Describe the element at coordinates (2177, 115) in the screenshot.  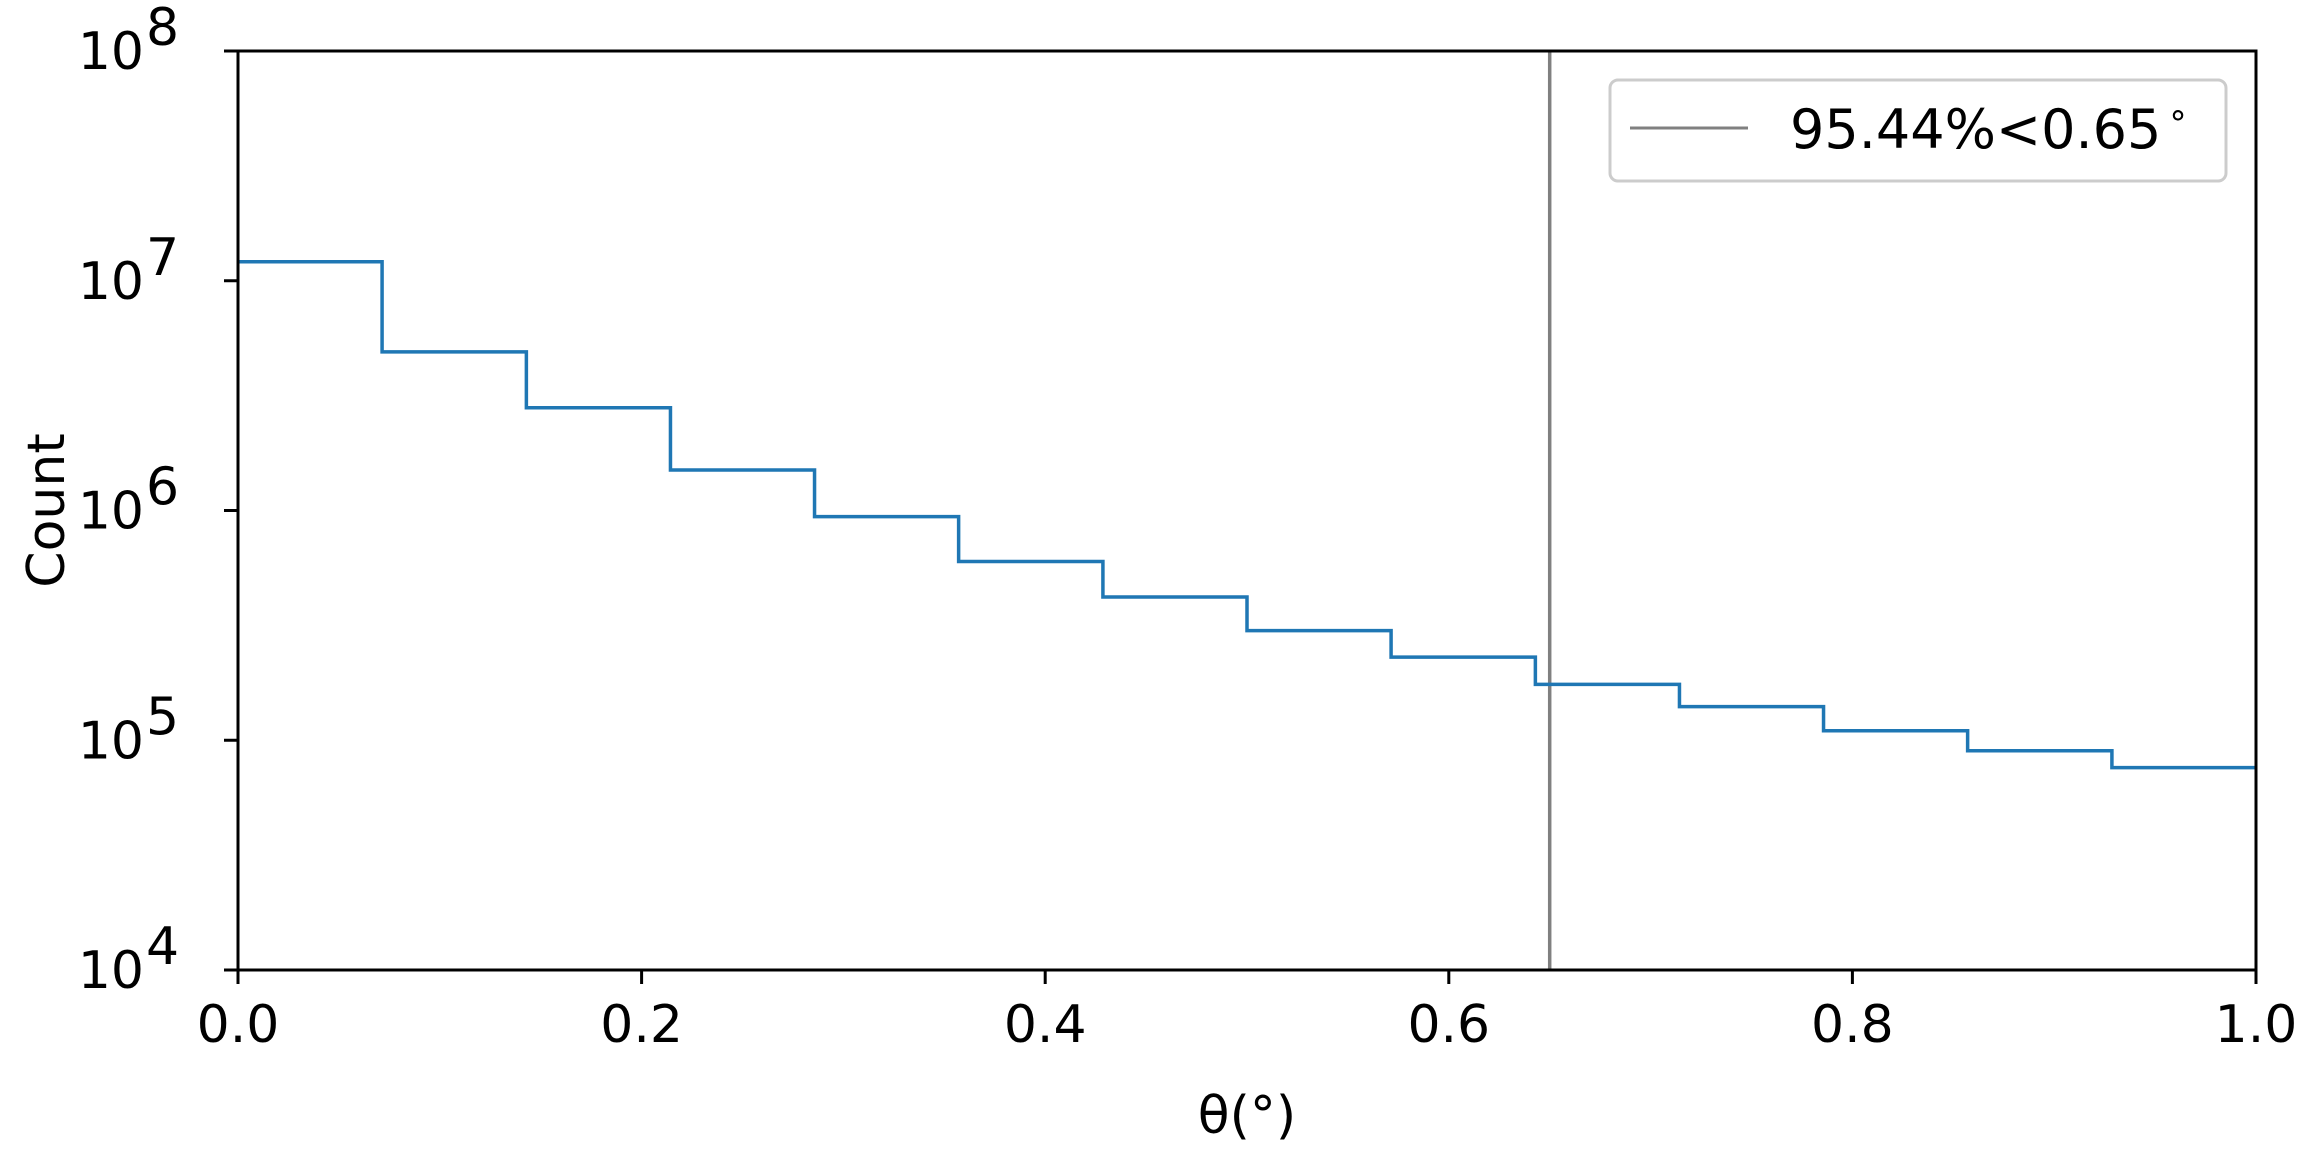
I see `legend-label-degree: ∘` at that location.